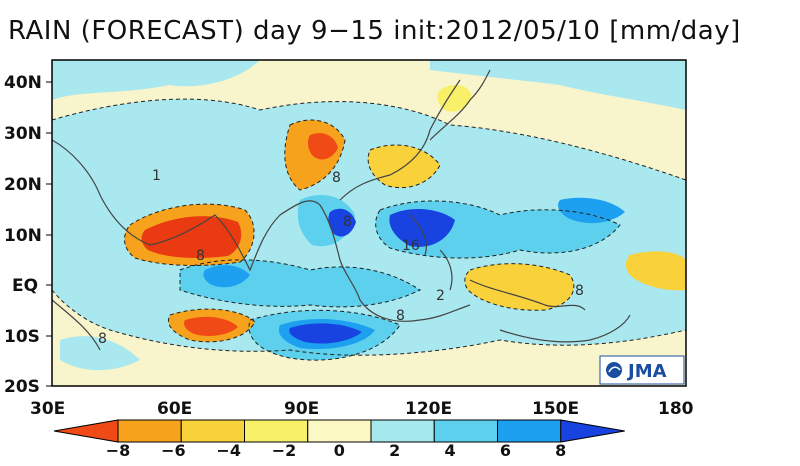 This screenshot has width=800, height=466. I want to click on dry-core-south-indian, so click(211, 326).